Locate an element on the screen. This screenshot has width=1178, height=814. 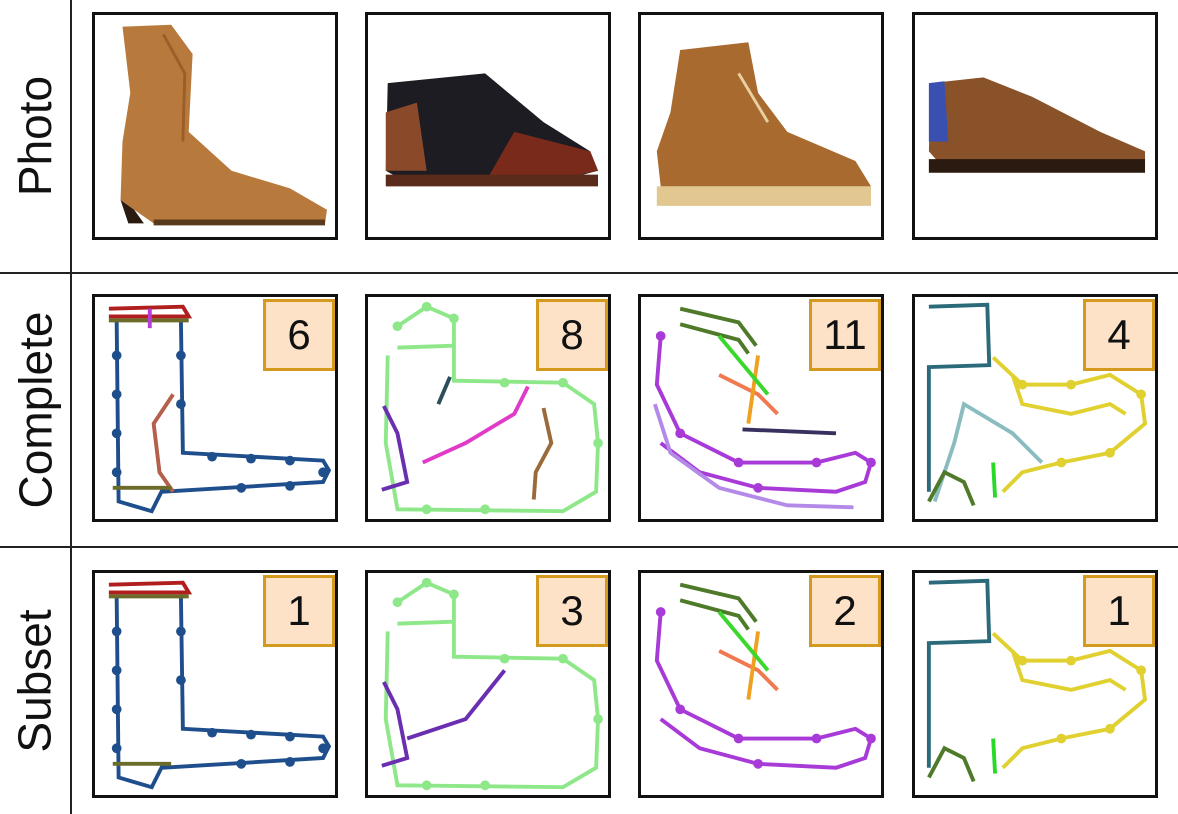
subset-sketch-cell-3: 2 is located at coordinates (761, 684).